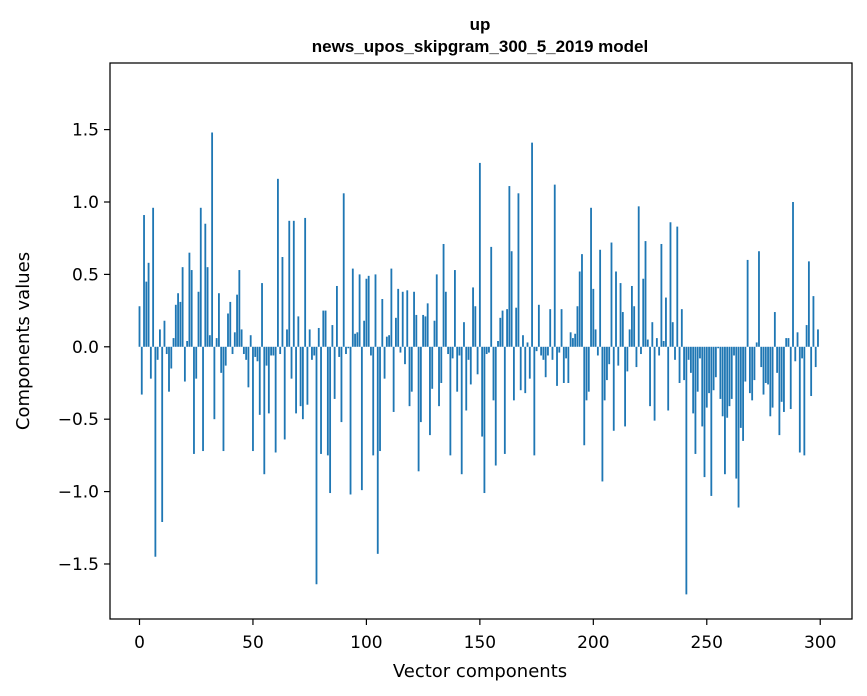  Describe the element at coordinates (480, 46) in the screenshot. I see `chart-subtitle: news_upos_skipgram_300_5_2019 model` at that location.